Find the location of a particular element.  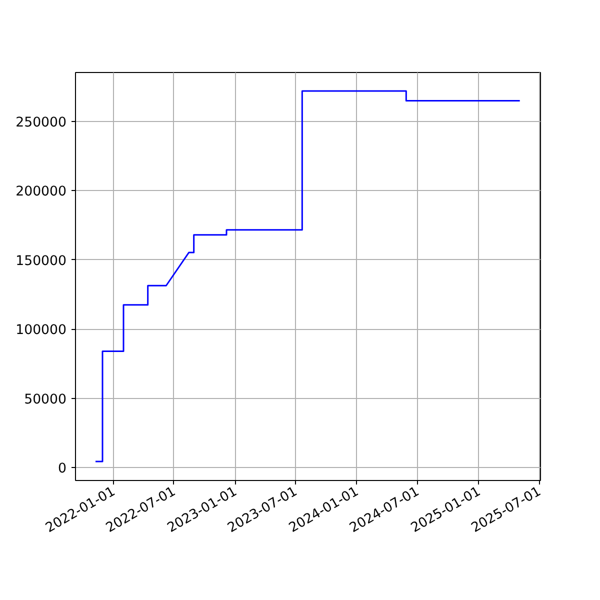

y-tick-label: 0 is located at coordinates (62, 468).